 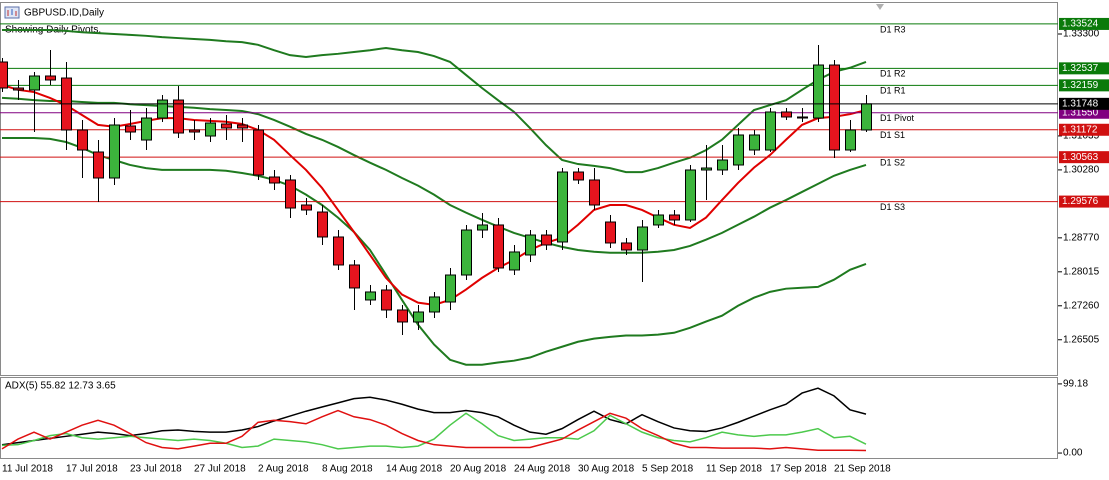 I want to click on price-box-label: 1.31748, so click(x=1080, y=103).